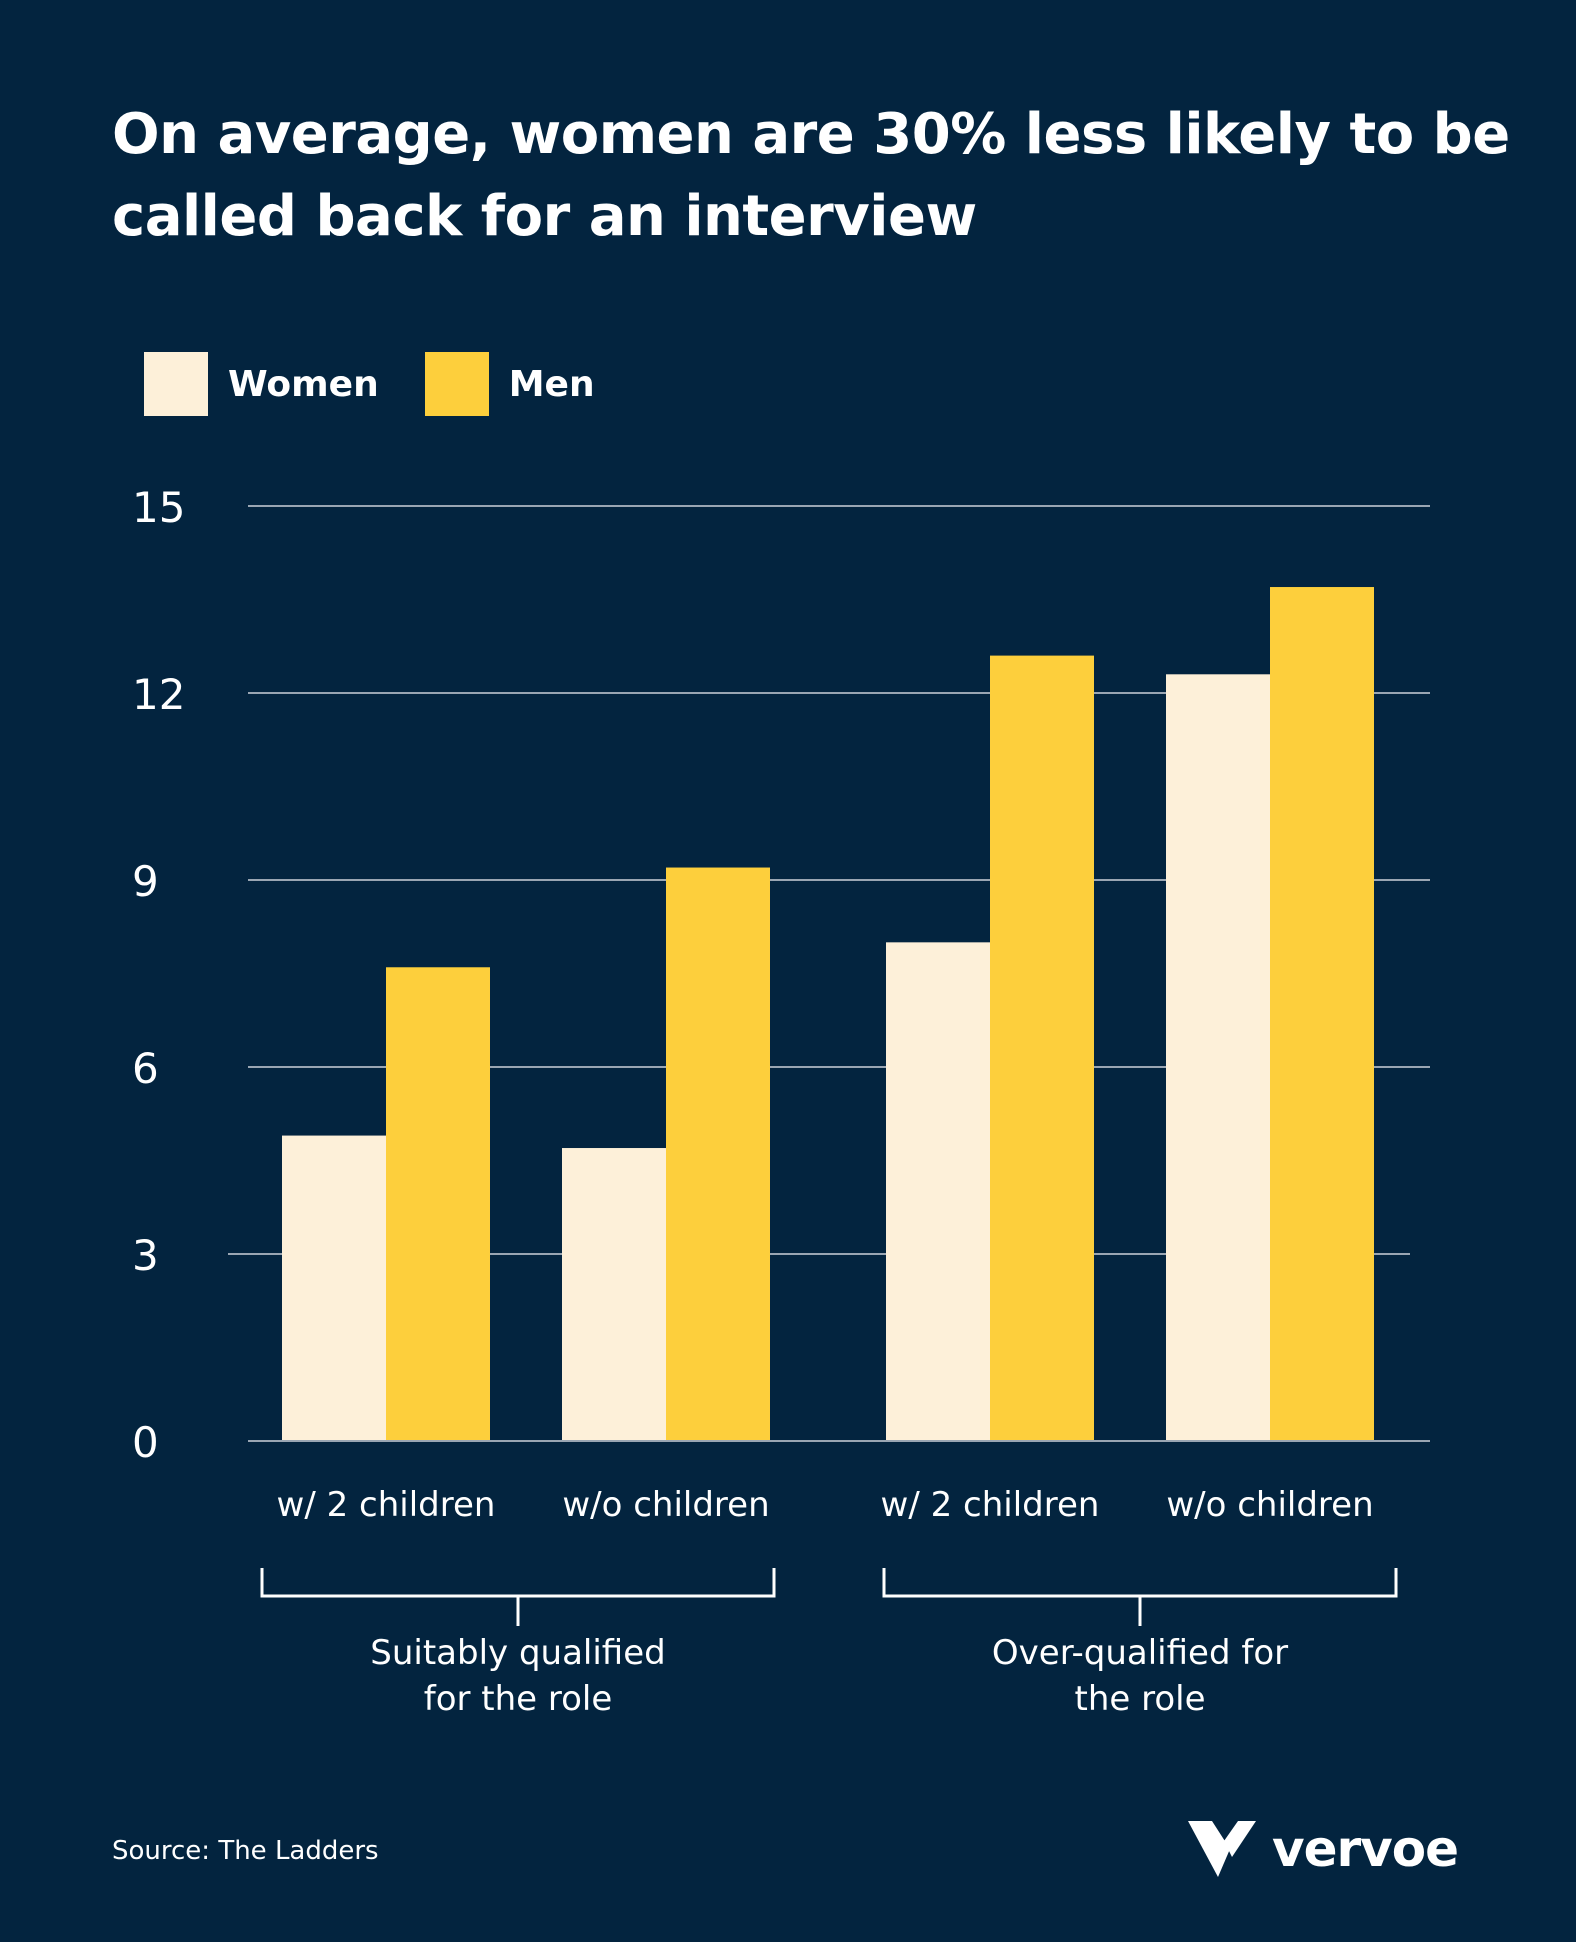  I want to click on vervoe-logo: vervoe, so click(1323, 1849).